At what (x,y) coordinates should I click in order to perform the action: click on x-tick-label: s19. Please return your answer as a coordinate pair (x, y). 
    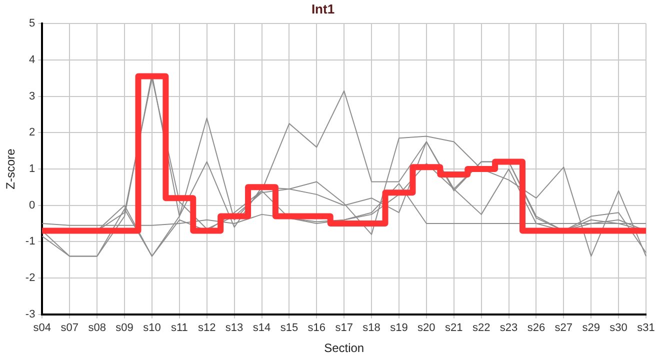
    Looking at the image, I should click on (399, 328).